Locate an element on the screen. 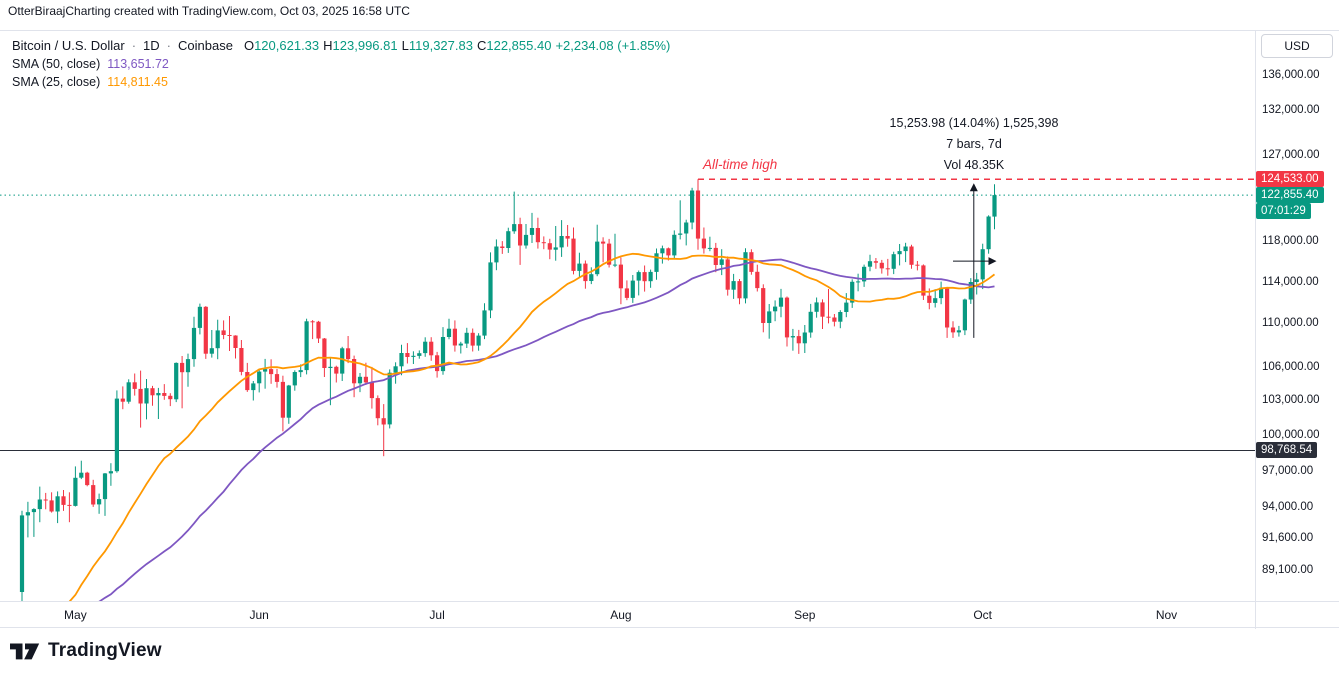 This screenshot has width=1339, height=681. price-tick-label: 132,000.00 is located at coordinates (1291, 110).